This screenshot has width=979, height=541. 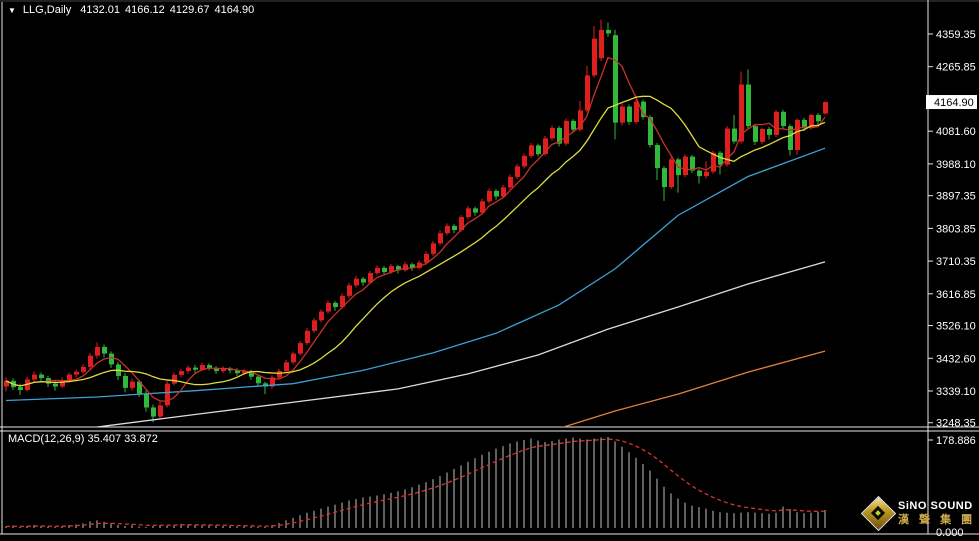 What do you see at coordinates (956, 327) in the screenshot?
I see `price-axis-label: 3526.10` at bounding box center [956, 327].